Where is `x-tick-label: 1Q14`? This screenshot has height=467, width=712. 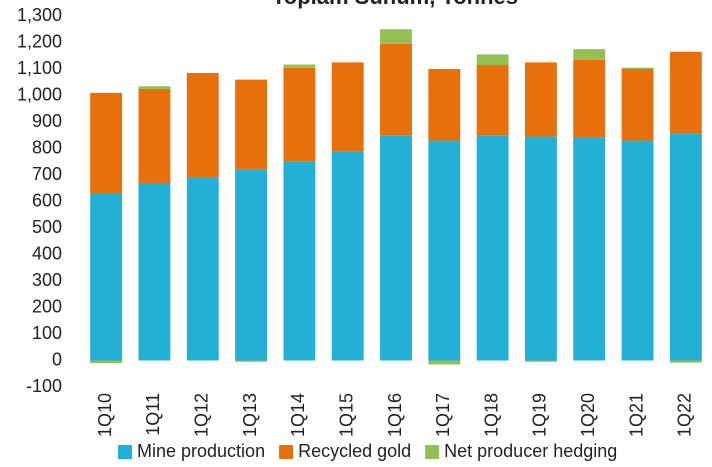 x-tick-label: 1Q14 is located at coordinates (298, 415).